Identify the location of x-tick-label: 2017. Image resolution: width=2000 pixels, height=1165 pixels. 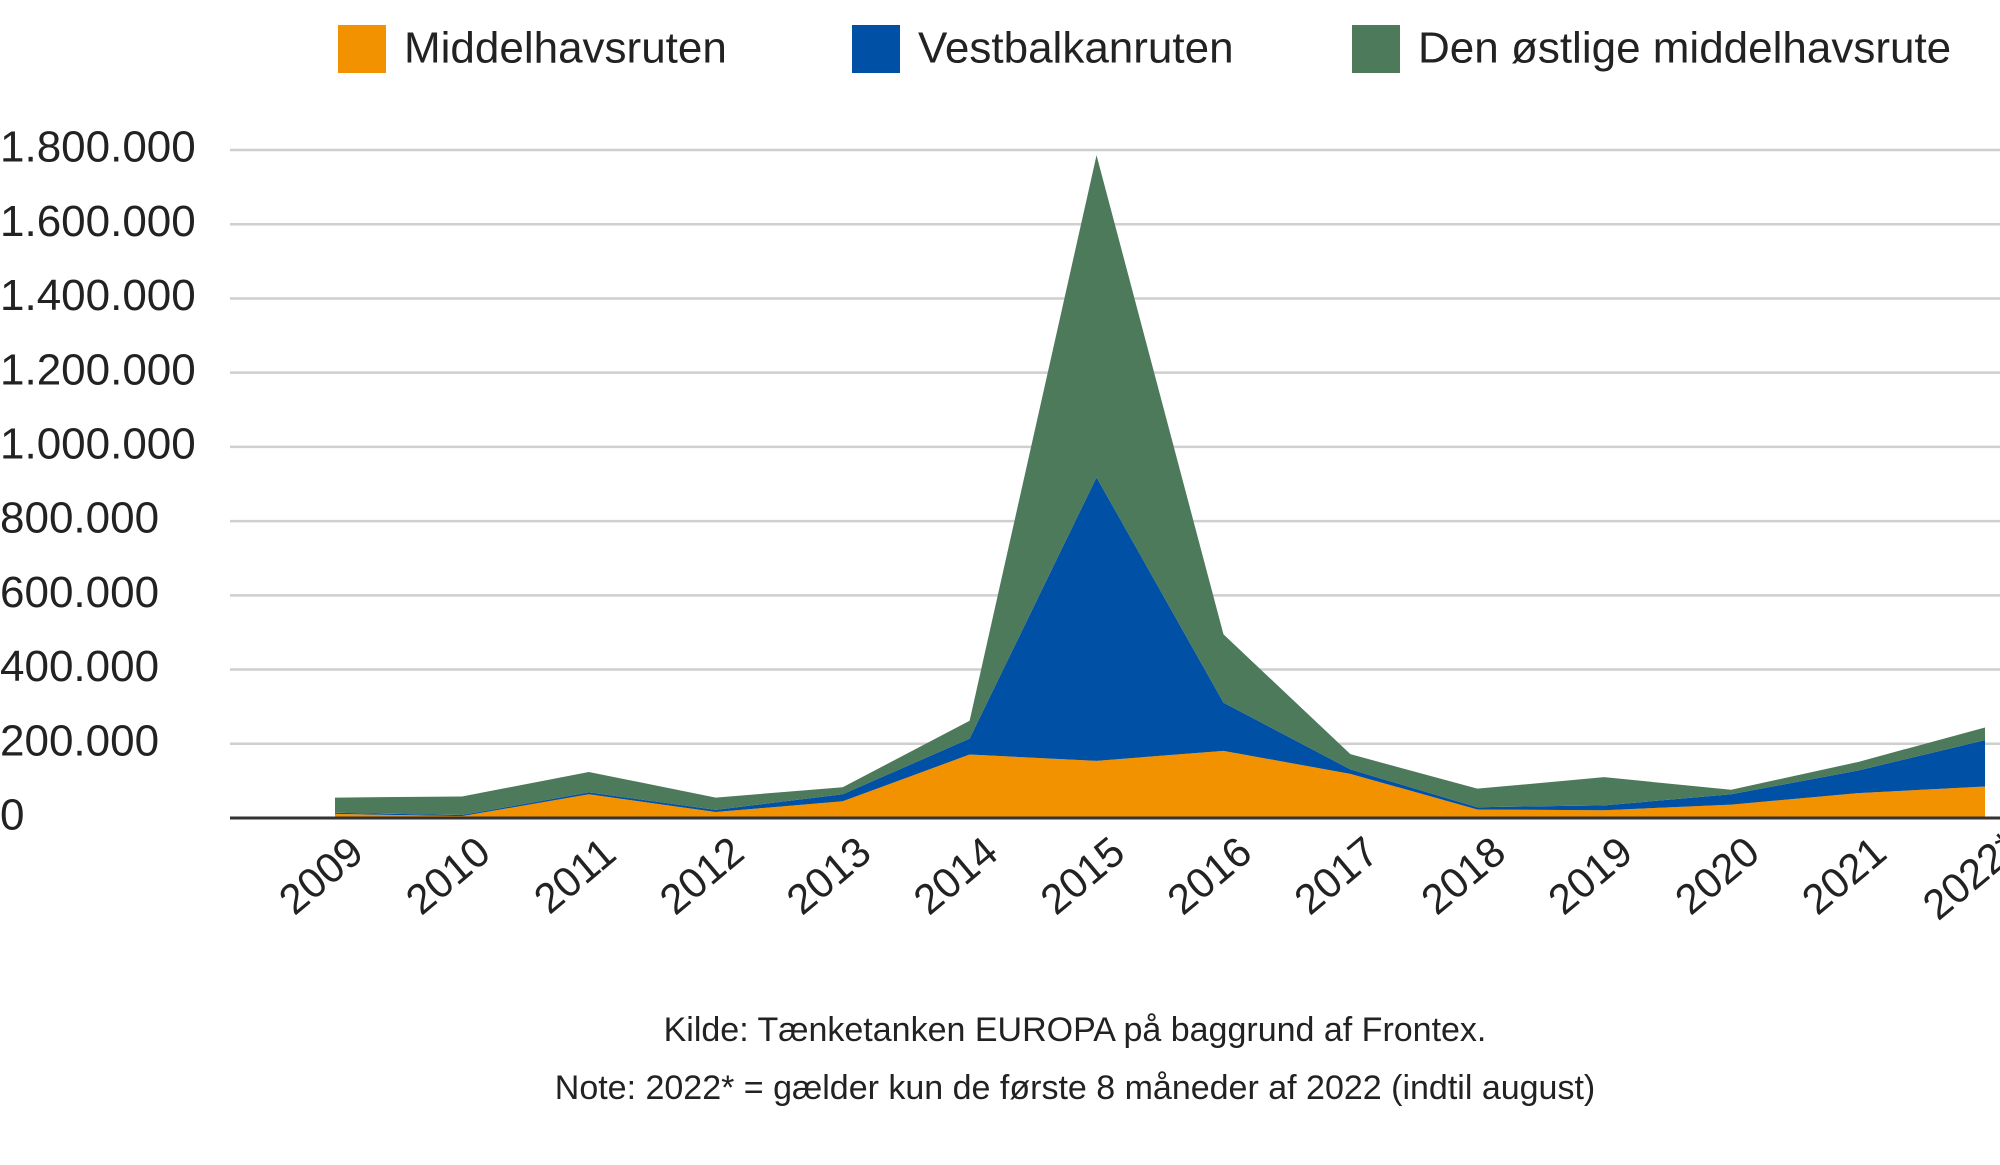
(1336, 875).